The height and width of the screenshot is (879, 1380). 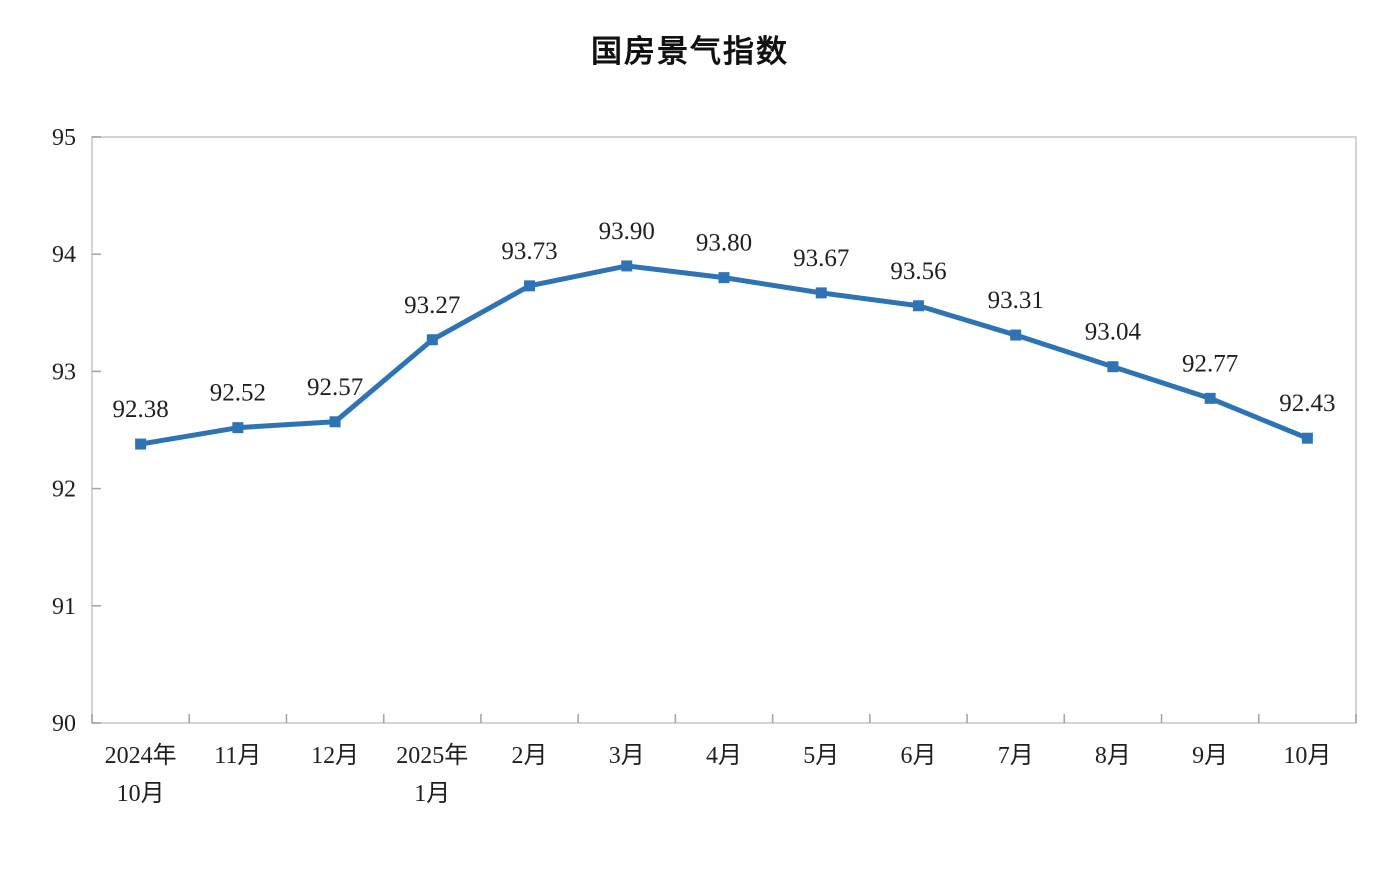 I want to click on x-axis-tick-label: 7月, so click(x=1016, y=756).